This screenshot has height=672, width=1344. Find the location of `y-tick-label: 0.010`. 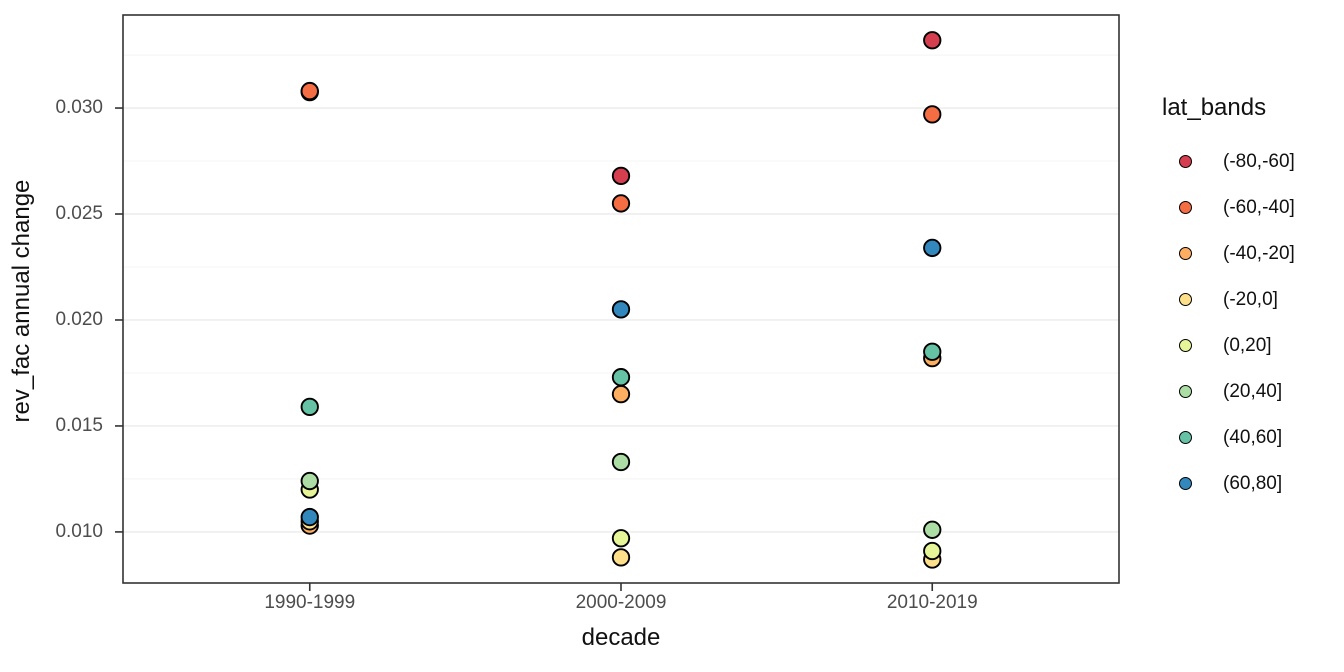

y-tick-label: 0.010 is located at coordinates (79, 531).